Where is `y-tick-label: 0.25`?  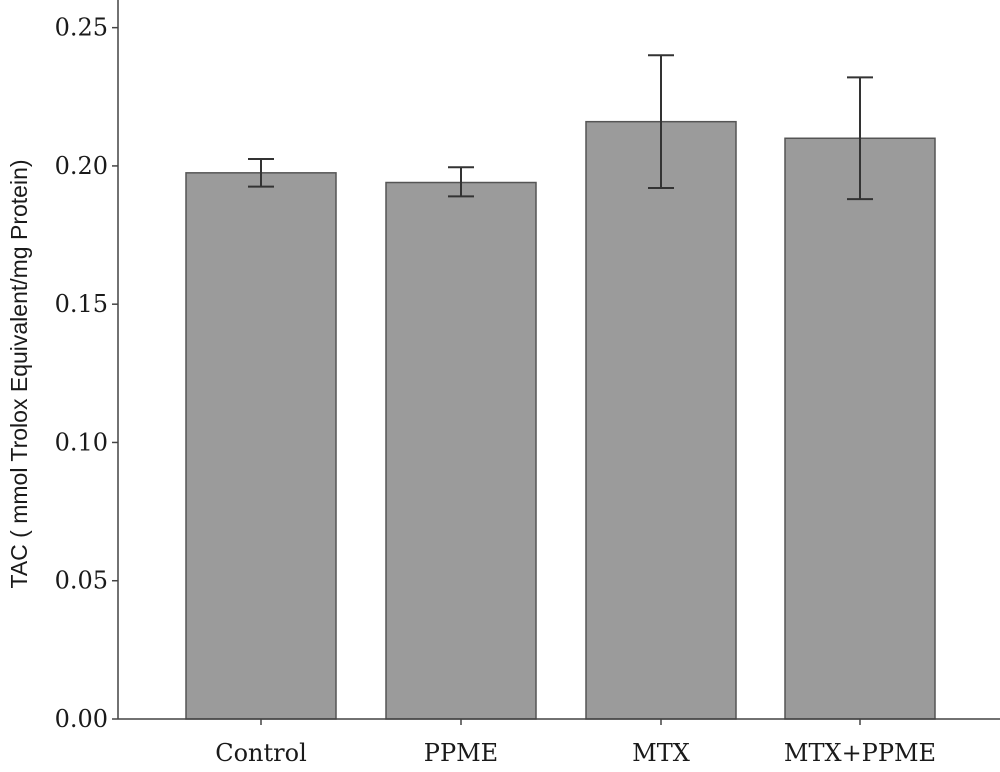 y-tick-label: 0.25 is located at coordinates (81, 28).